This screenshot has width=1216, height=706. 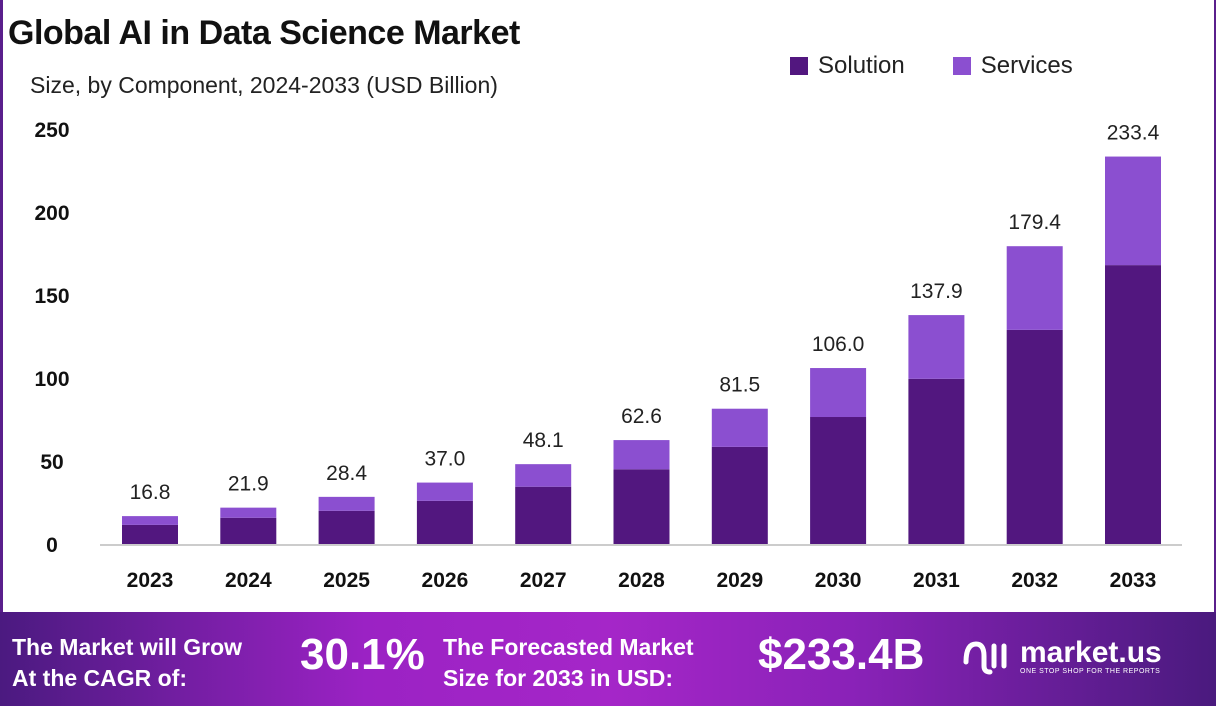 I want to click on x-tick-label: 2030, so click(x=838, y=580).